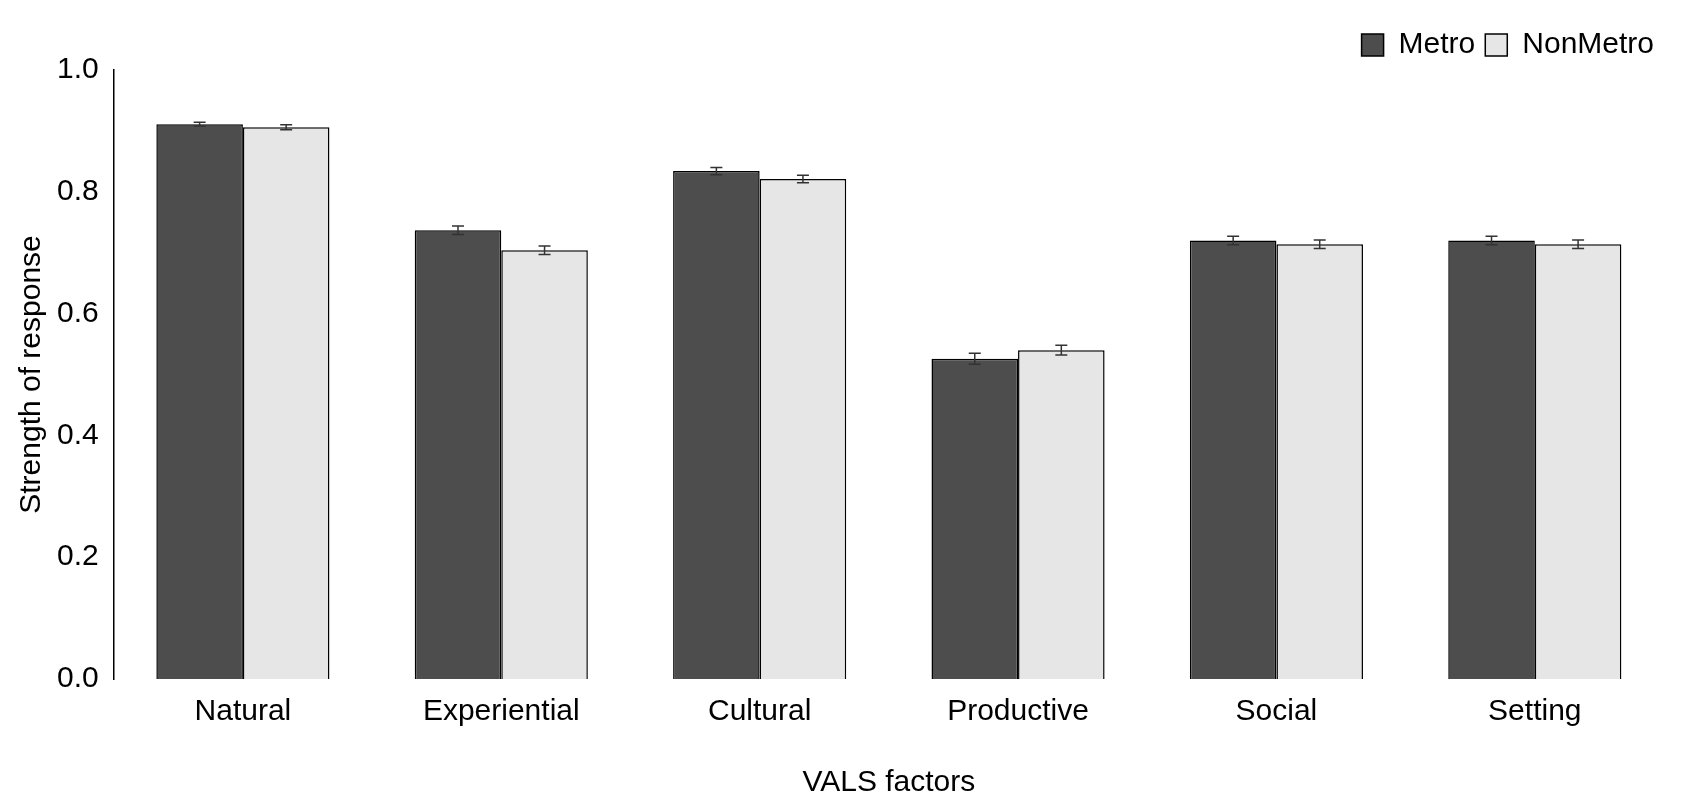 The image size is (1684, 810). Describe the element at coordinates (1018, 710) in the screenshot. I see `x-tick-label: Productive` at that location.